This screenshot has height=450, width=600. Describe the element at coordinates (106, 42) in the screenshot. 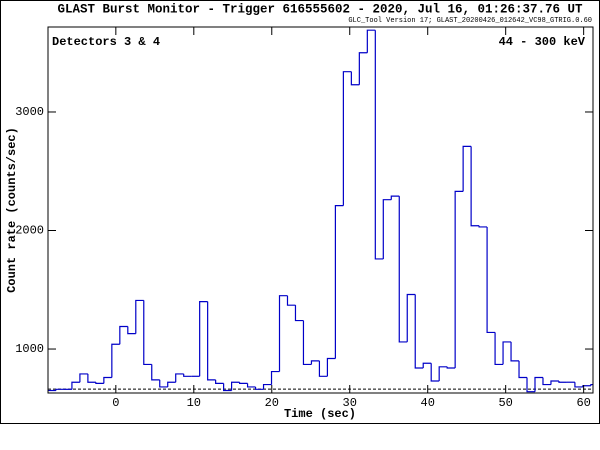

I see `annotation: Detectors 3 & 4` at that location.